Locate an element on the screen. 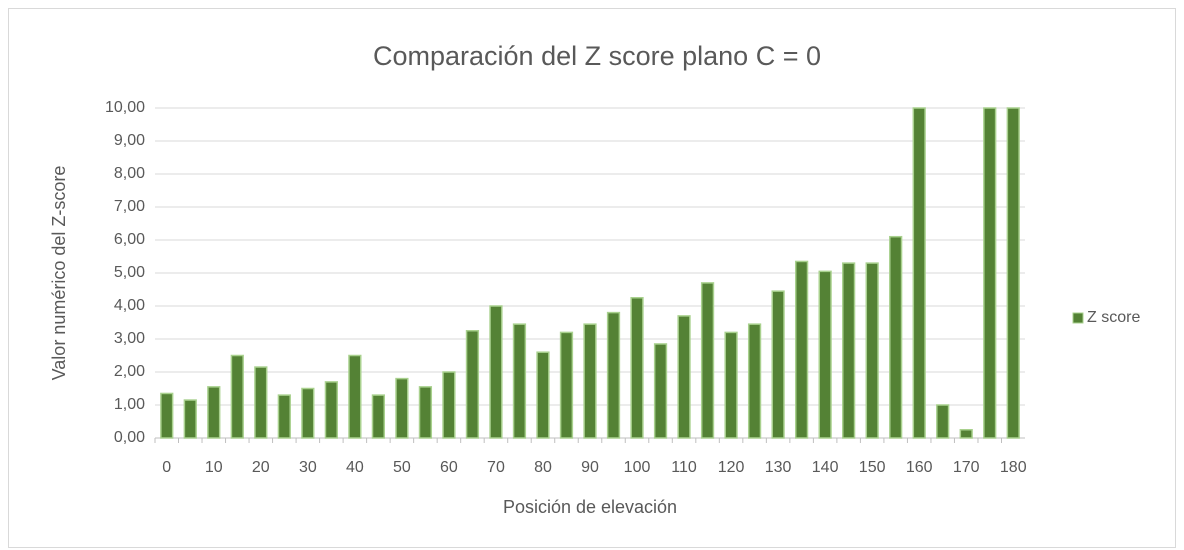 This screenshot has width=1184, height=550. x-tick-label: 70 is located at coordinates (496, 467).